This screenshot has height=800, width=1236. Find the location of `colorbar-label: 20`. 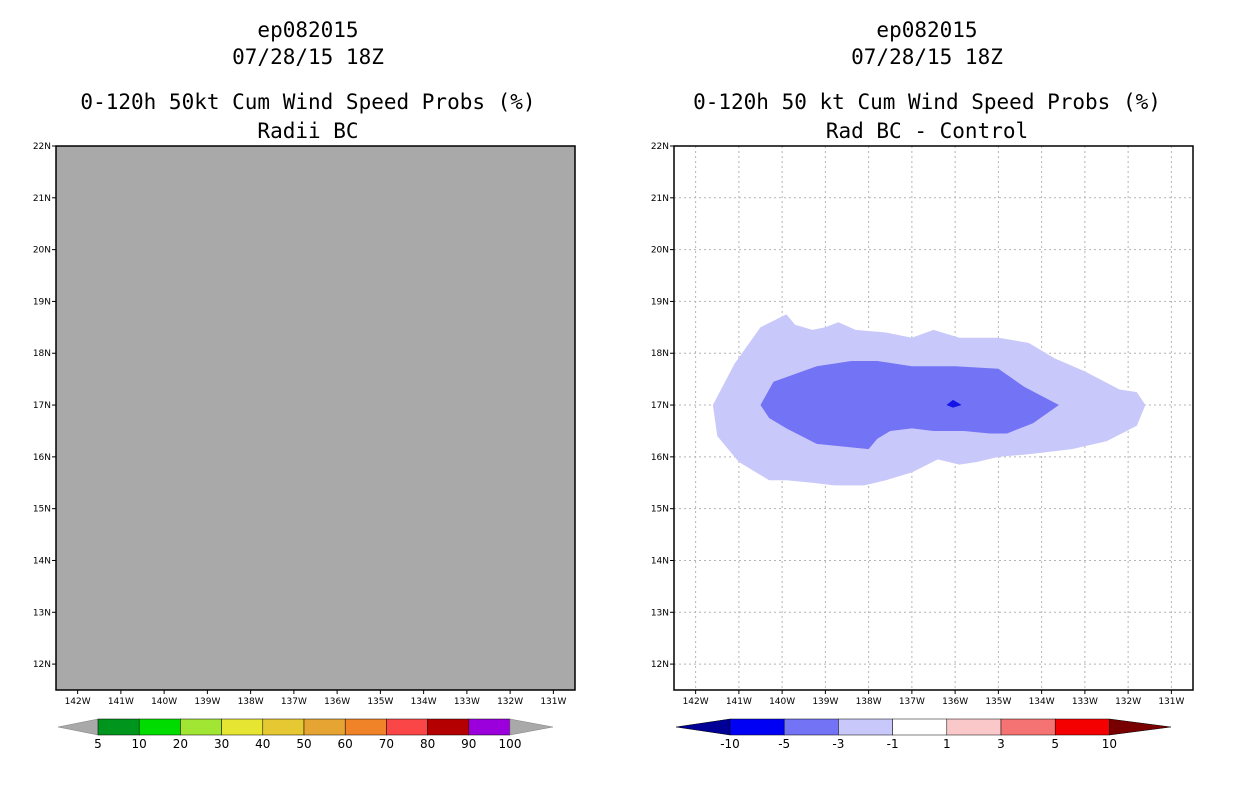

colorbar-label: 20 is located at coordinates (180, 744).